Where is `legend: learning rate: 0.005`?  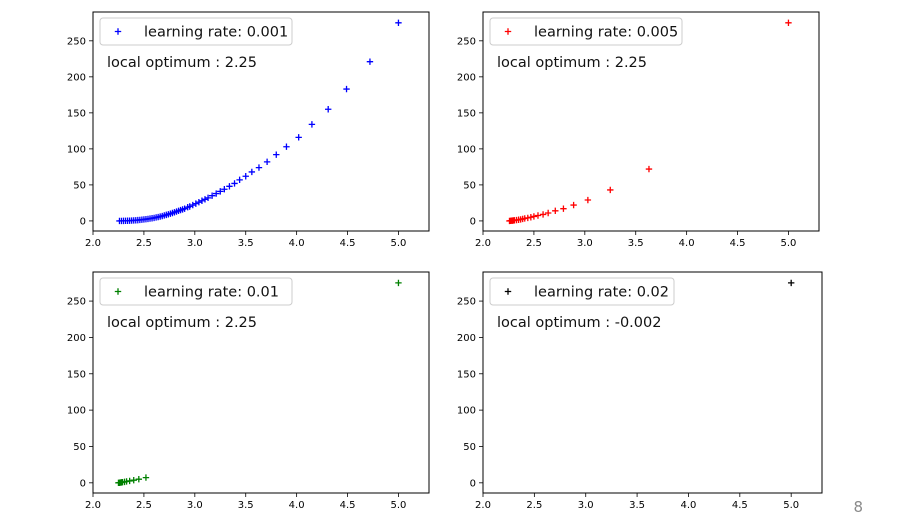
legend: learning rate: 0.005 is located at coordinates (586, 31).